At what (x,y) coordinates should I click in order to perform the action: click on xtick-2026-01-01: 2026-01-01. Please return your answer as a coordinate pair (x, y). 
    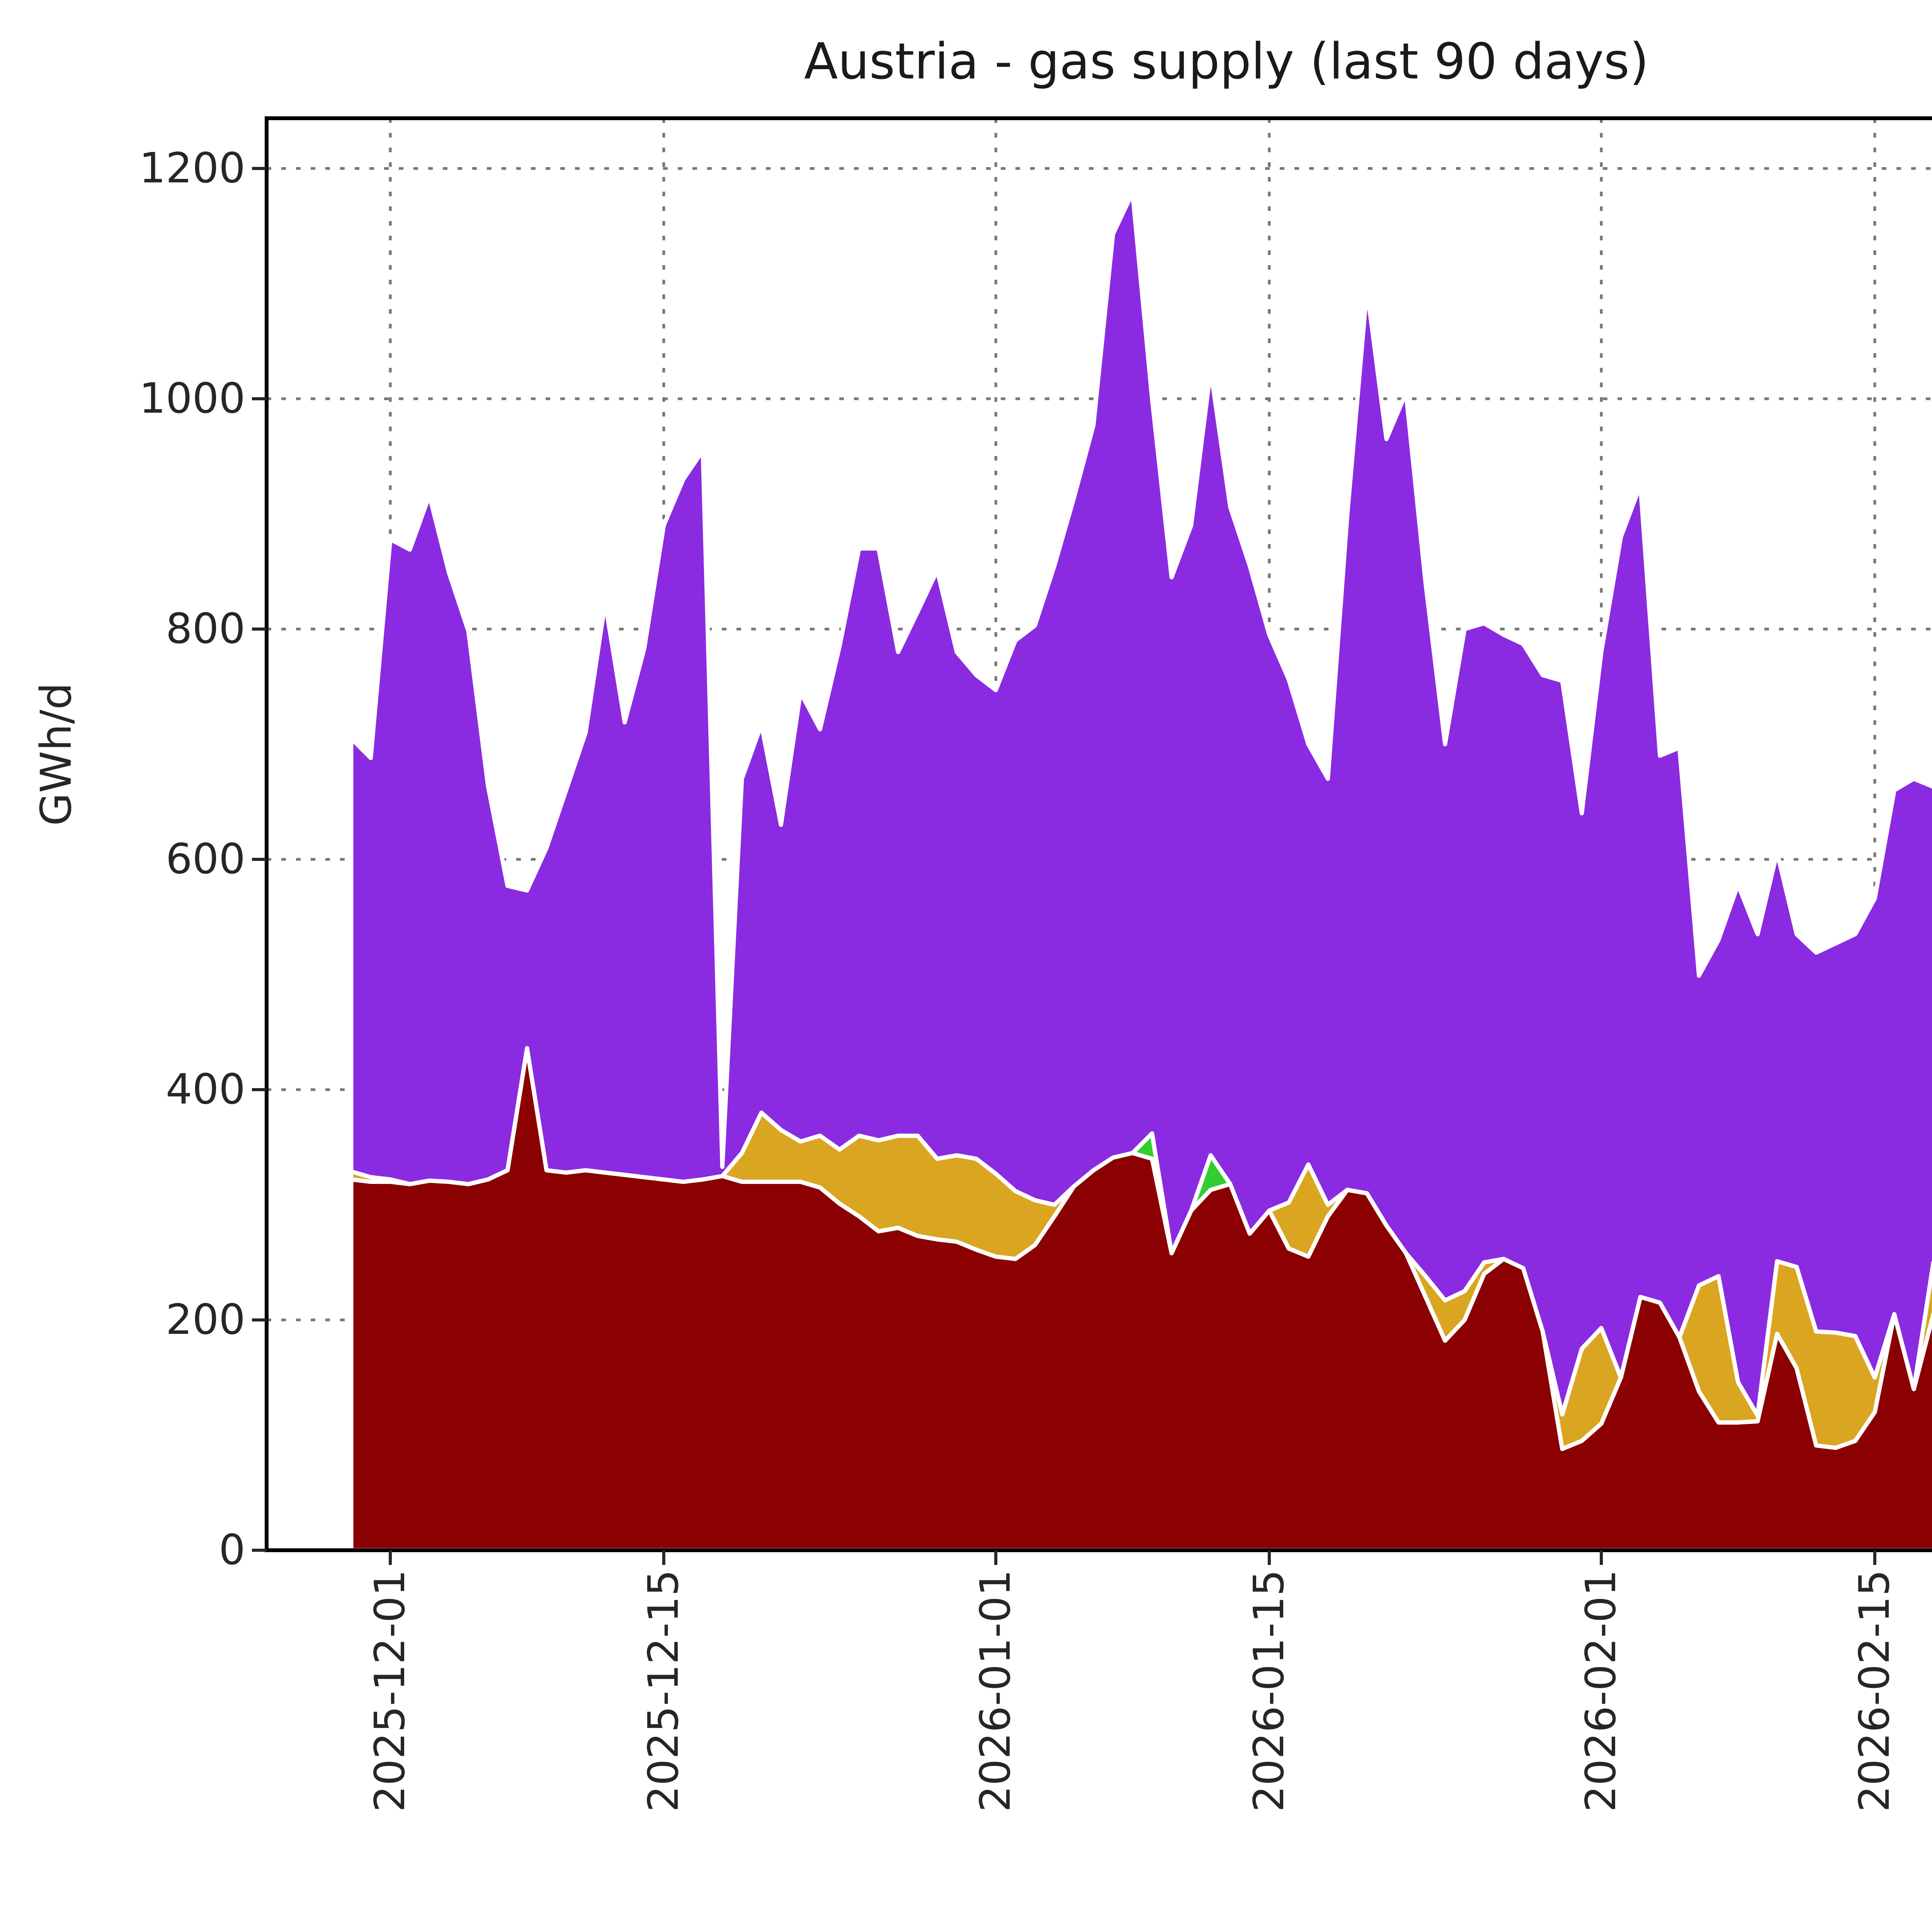
    Looking at the image, I should click on (996, 1691).